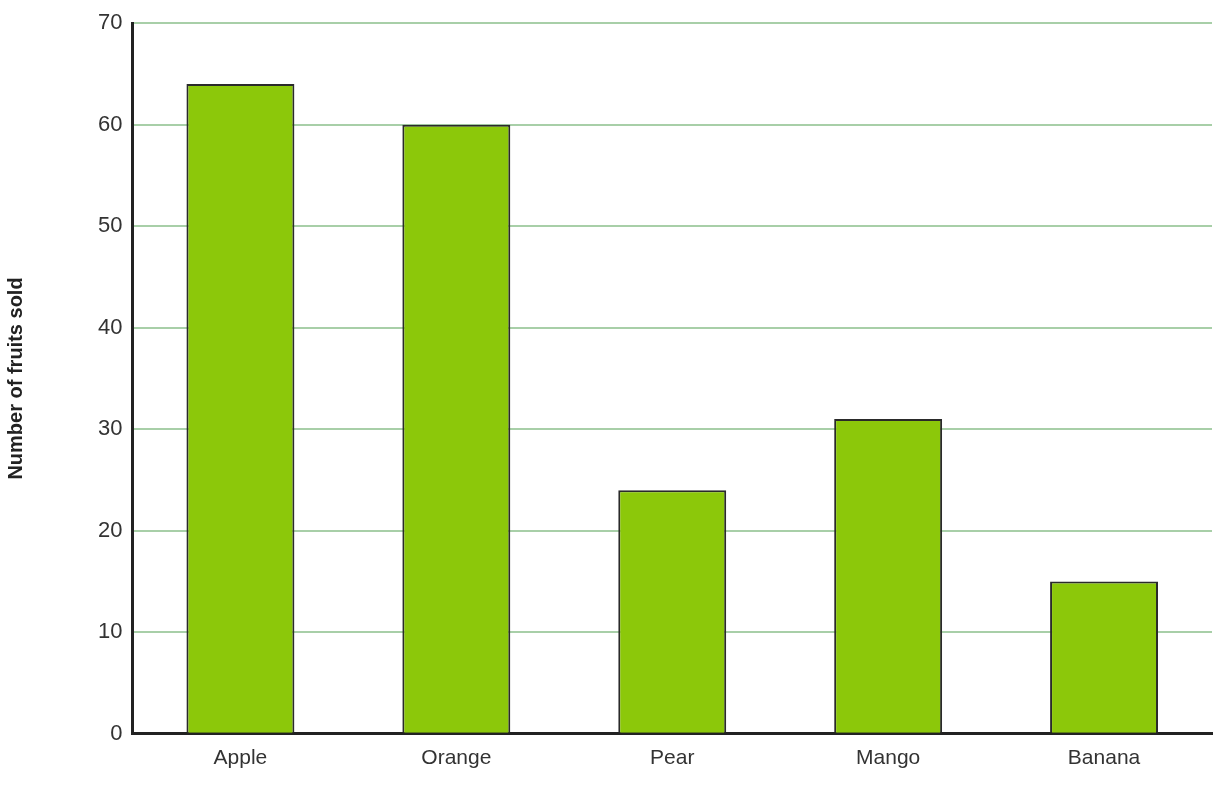 The image size is (1220, 791). What do you see at coordinates (456, 757) in the screenshot?
I see `x-tick-label: Orange` at bounding box center [456, 757].